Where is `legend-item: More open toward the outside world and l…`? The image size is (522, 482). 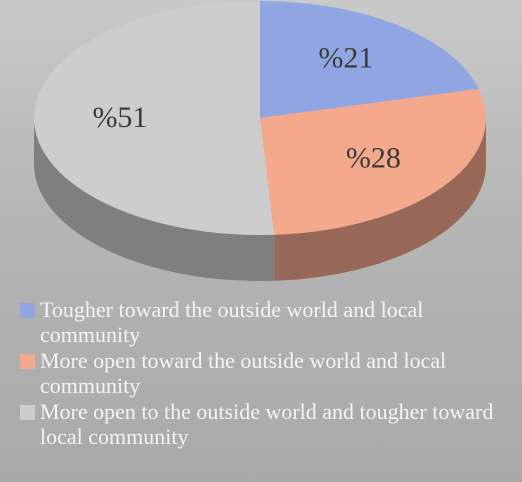
legend-item: More open toward the outside world and l… is located at coordinates (265, 373).